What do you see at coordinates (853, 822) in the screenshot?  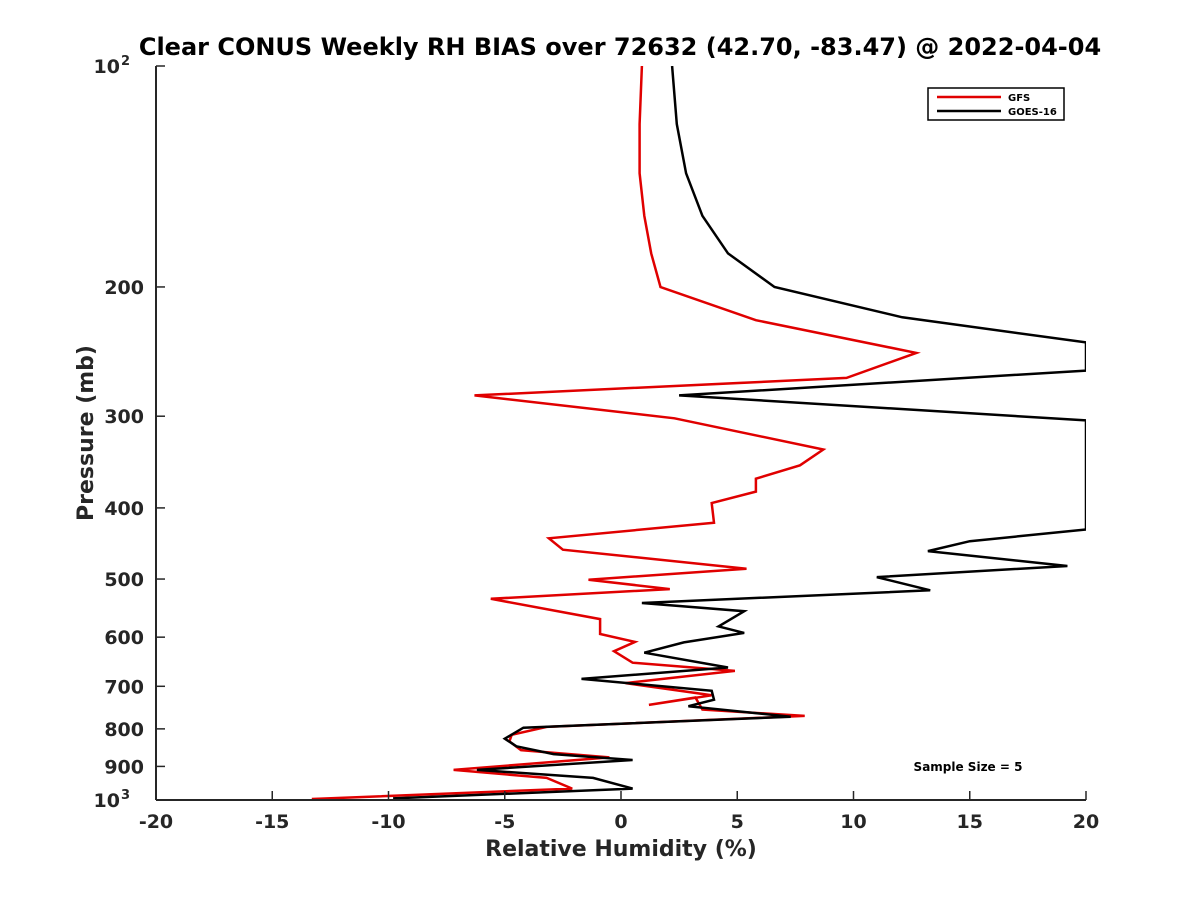 I see `x-tick-label: 10` at bounding box center [853, 822].